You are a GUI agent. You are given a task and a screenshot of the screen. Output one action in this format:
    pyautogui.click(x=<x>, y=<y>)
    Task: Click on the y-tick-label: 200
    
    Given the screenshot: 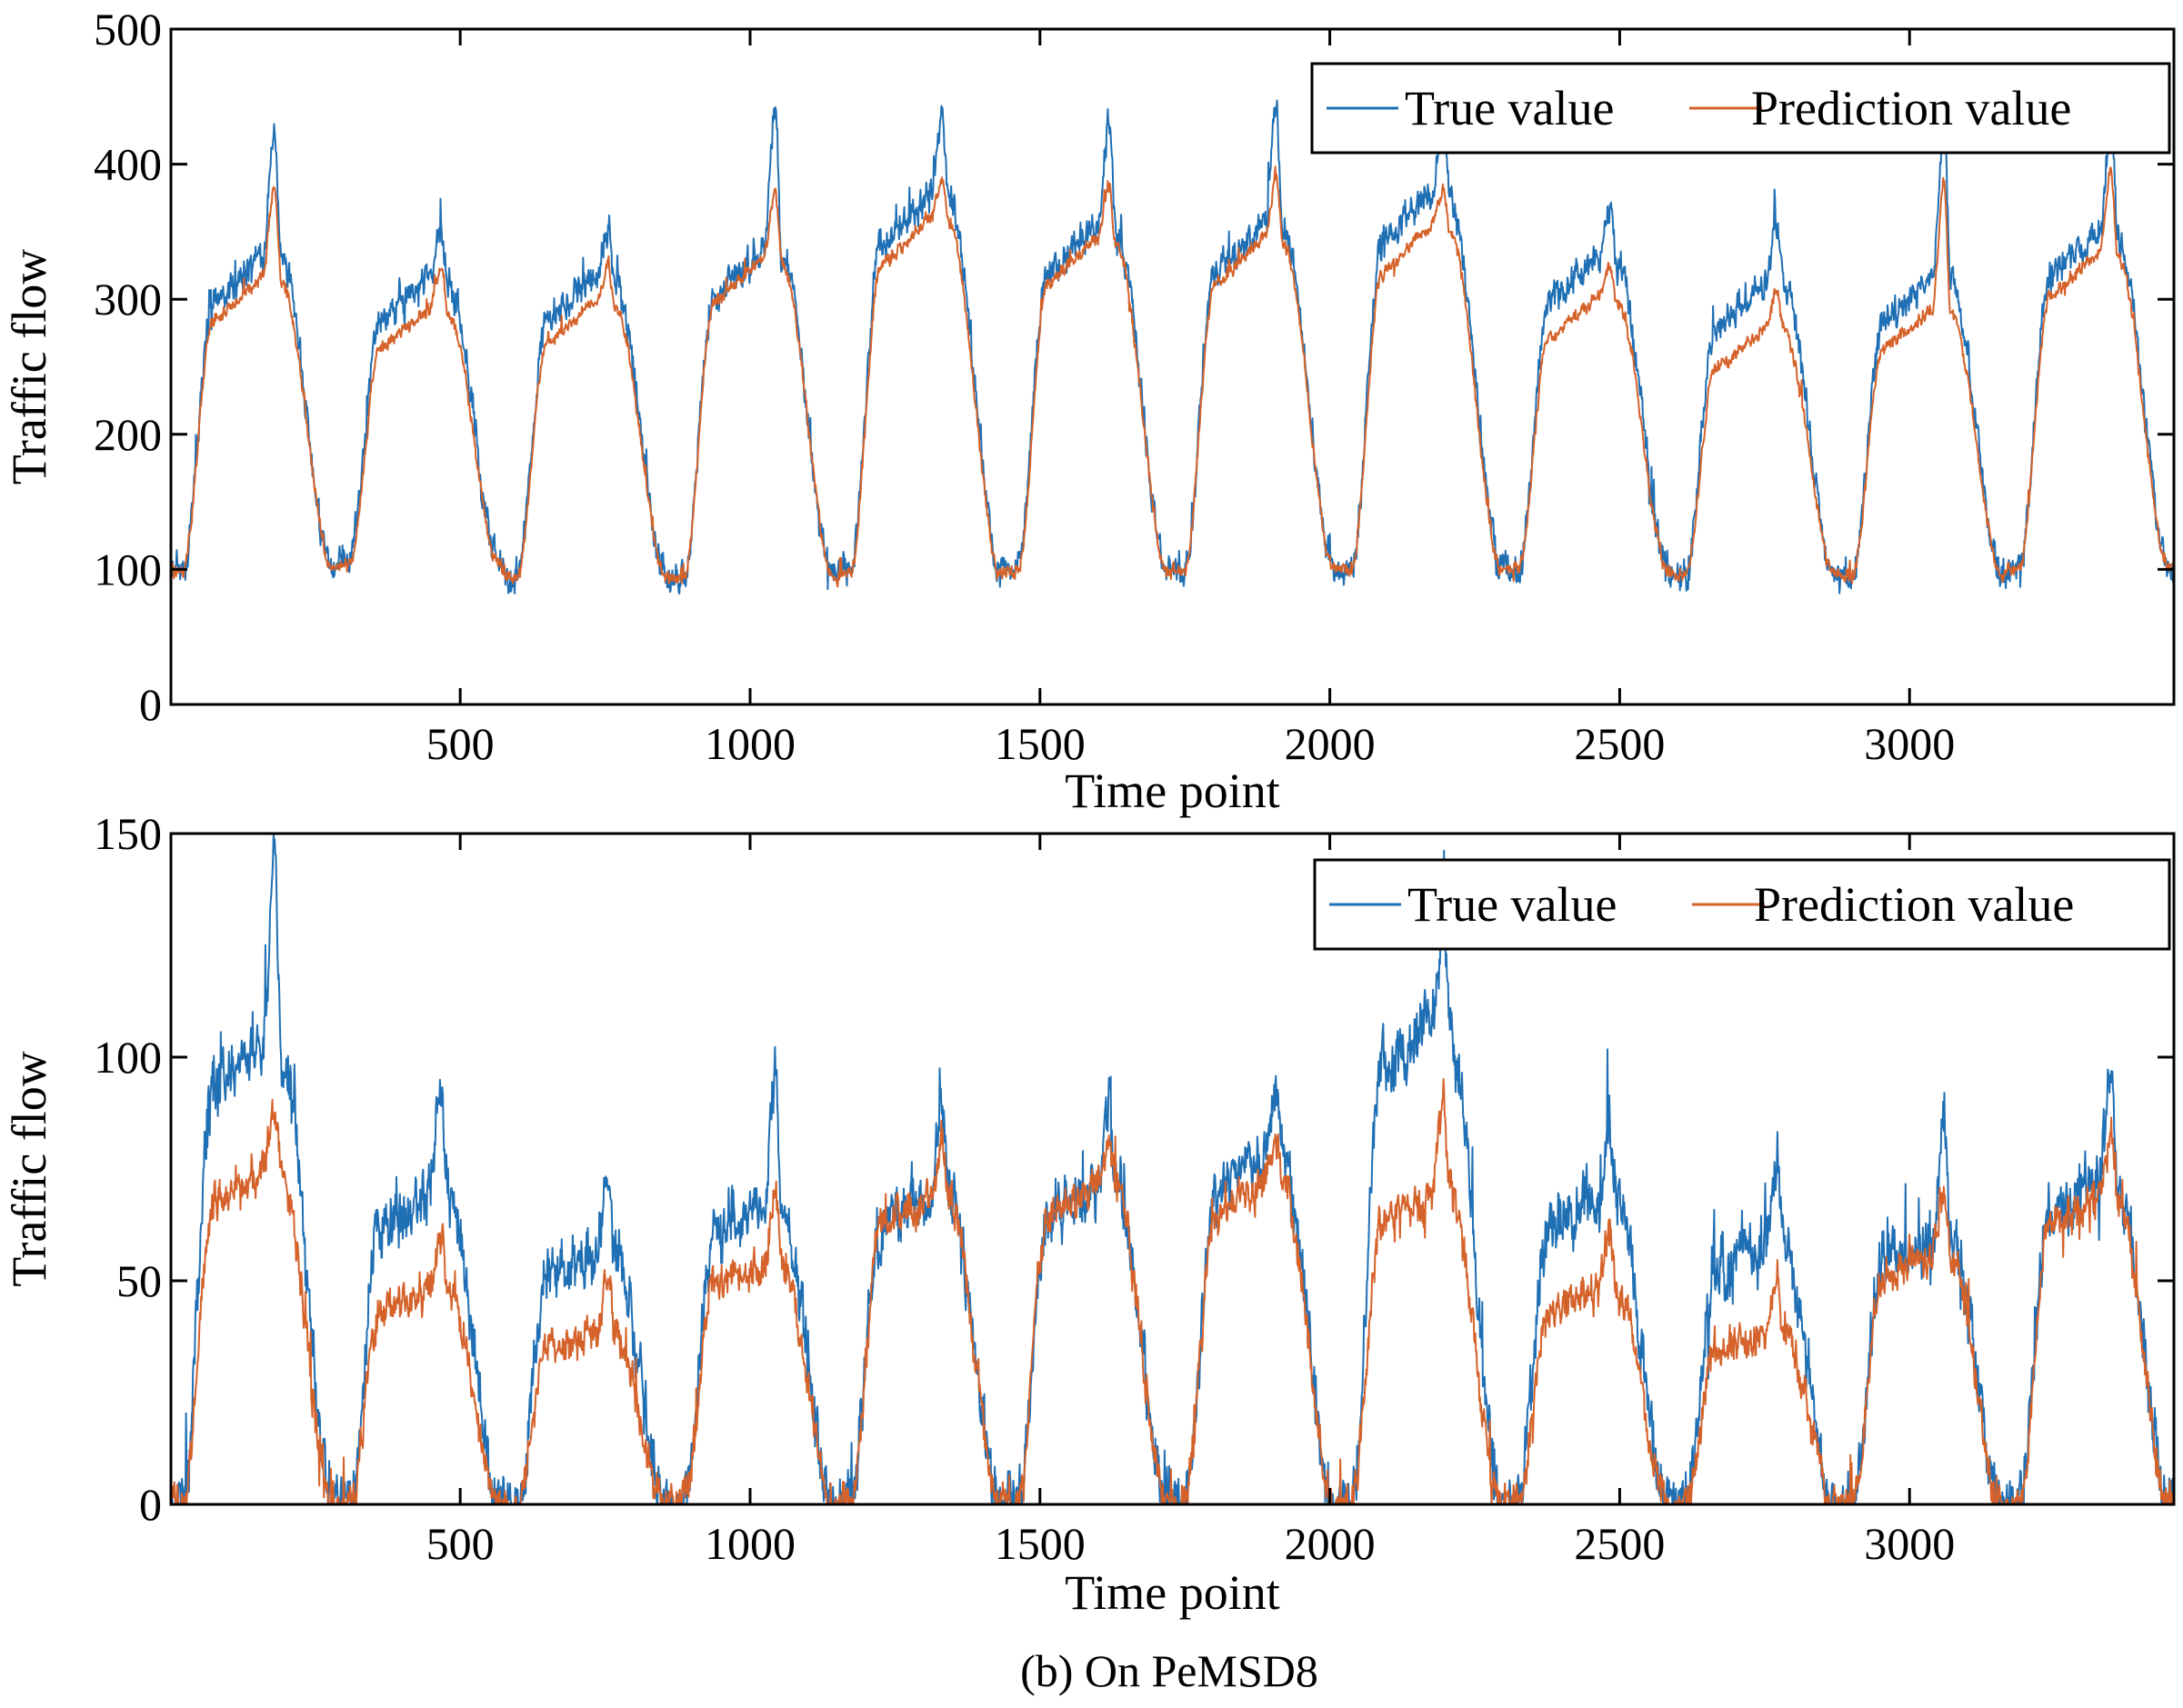 What is the action you would take?
    pyautogui.click(x=128, y=434)
    